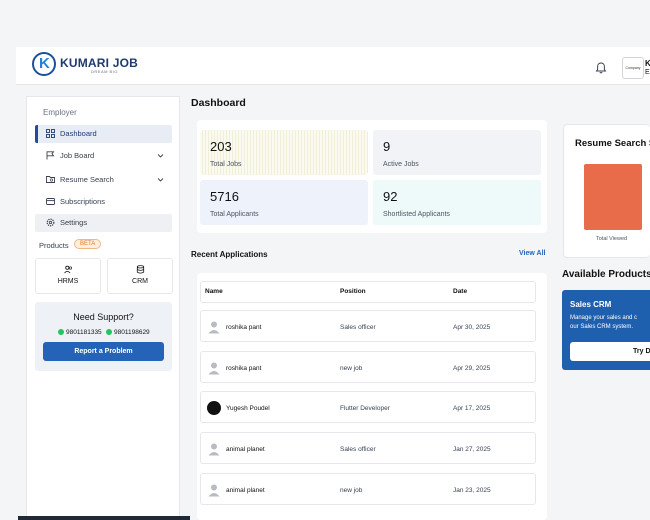 The image size is (650, 520). I want to click on top-header: K KUMARI JOB DREAM BIG Company K Em, so click(333, 66).